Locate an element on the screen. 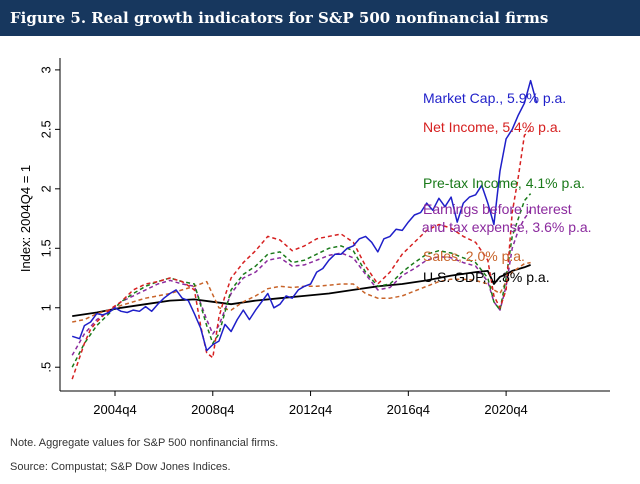  series-line-sales is located at coordinates (301, 292).